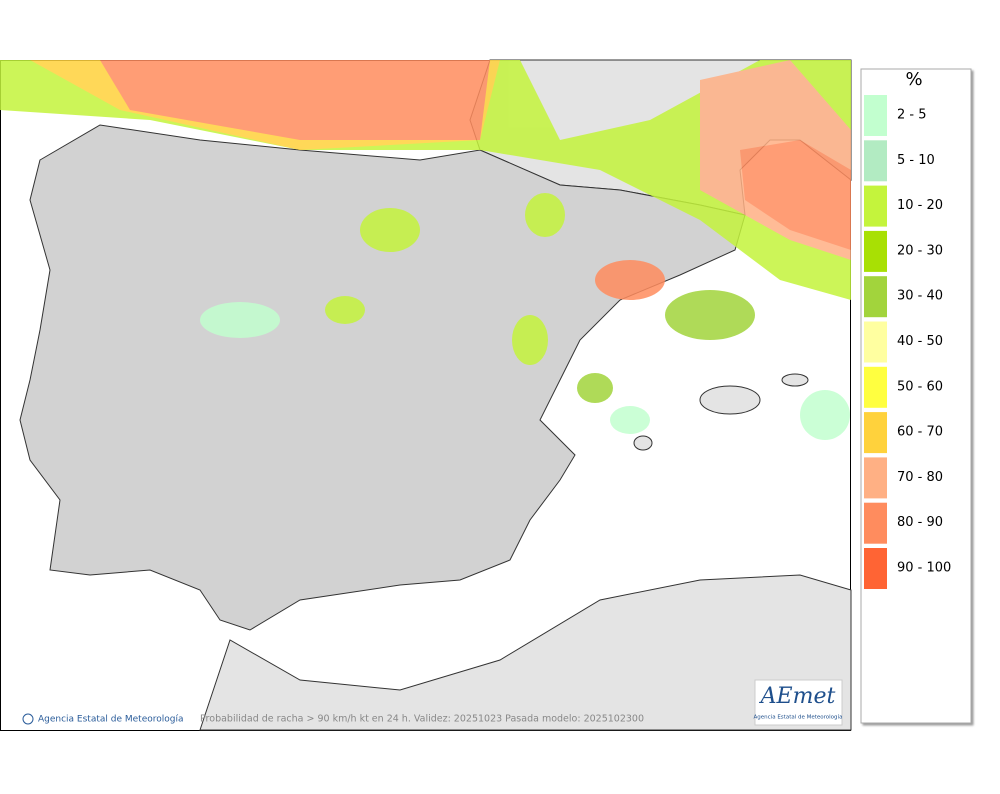 The width and height of the screenshot is (1000, 794). I want to click on legend-label: 30 - 40, so click(920, 296).